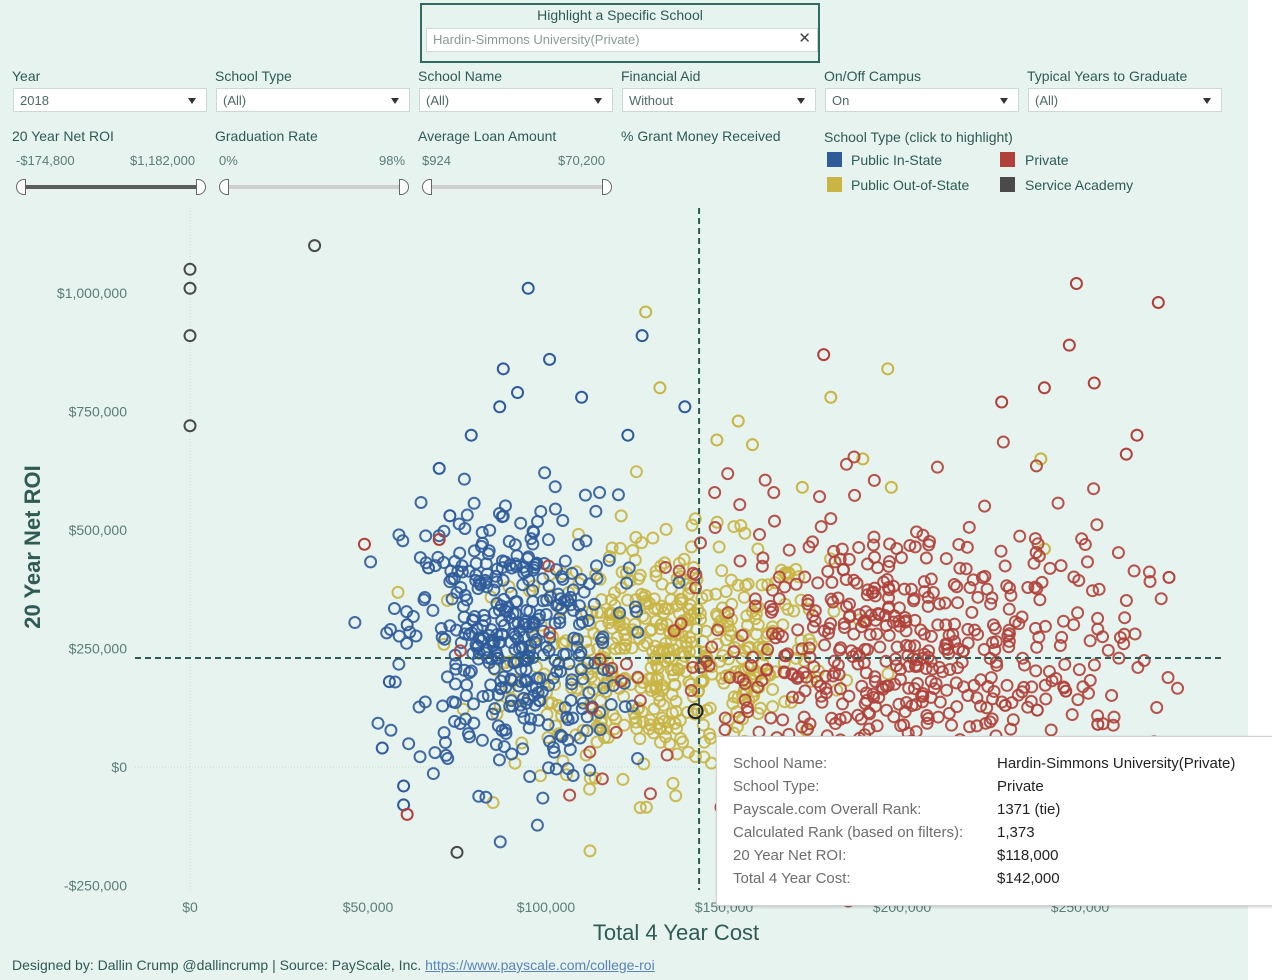 The height and width of the screenshot is (980, 1272). I want to click on graduation-slider-min-handle, so click(224, 187).